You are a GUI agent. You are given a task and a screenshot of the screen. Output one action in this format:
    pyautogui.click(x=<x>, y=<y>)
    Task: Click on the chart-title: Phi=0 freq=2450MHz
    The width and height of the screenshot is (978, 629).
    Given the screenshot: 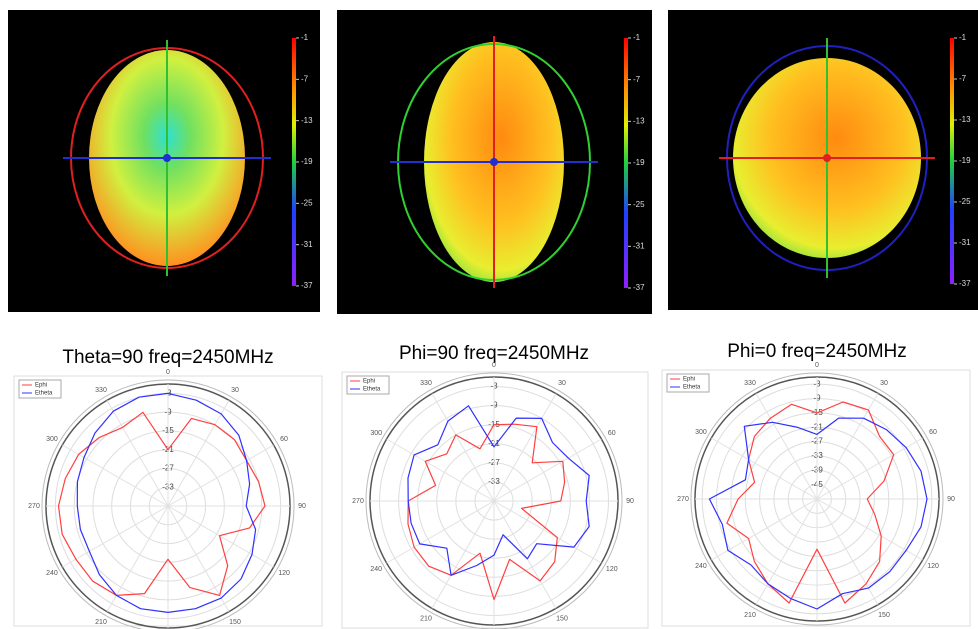 What is the action you would take?
    pyautogui.click(x=817, y=351)
    